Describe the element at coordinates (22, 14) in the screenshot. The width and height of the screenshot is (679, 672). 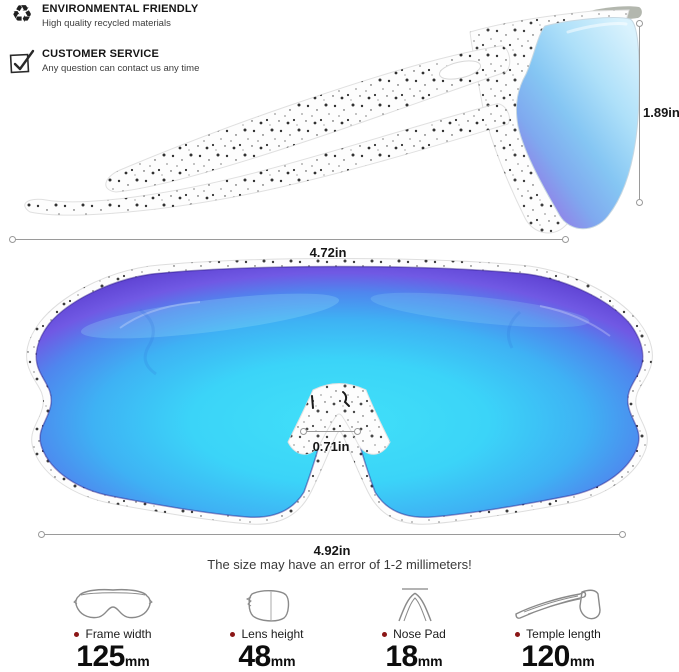
I see `recycle-icon: ♻` at that location.